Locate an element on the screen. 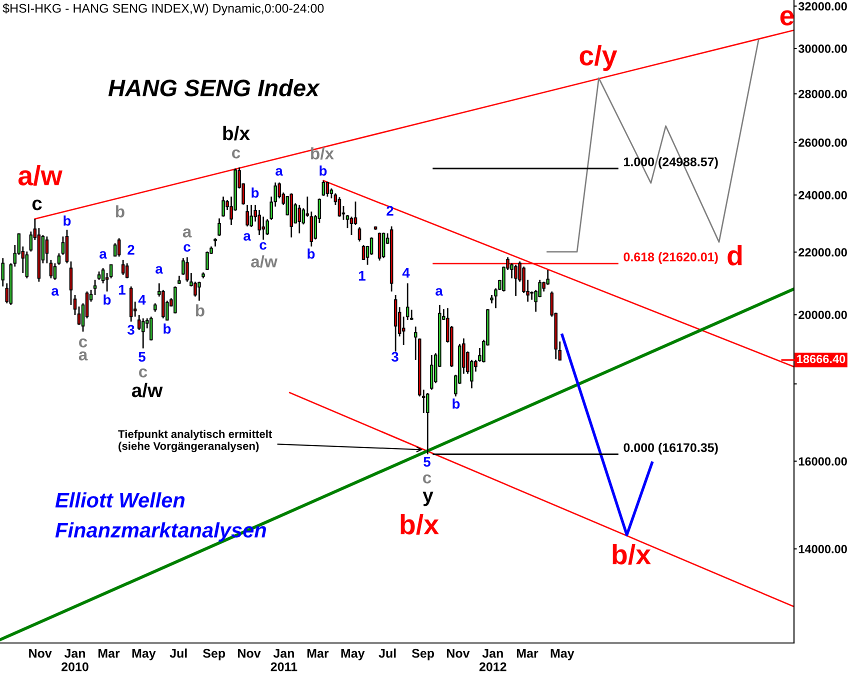 The width and height of the screenshot is (851, 674). y-tick-label: 24000.00 is located at coordinates (822, 195).